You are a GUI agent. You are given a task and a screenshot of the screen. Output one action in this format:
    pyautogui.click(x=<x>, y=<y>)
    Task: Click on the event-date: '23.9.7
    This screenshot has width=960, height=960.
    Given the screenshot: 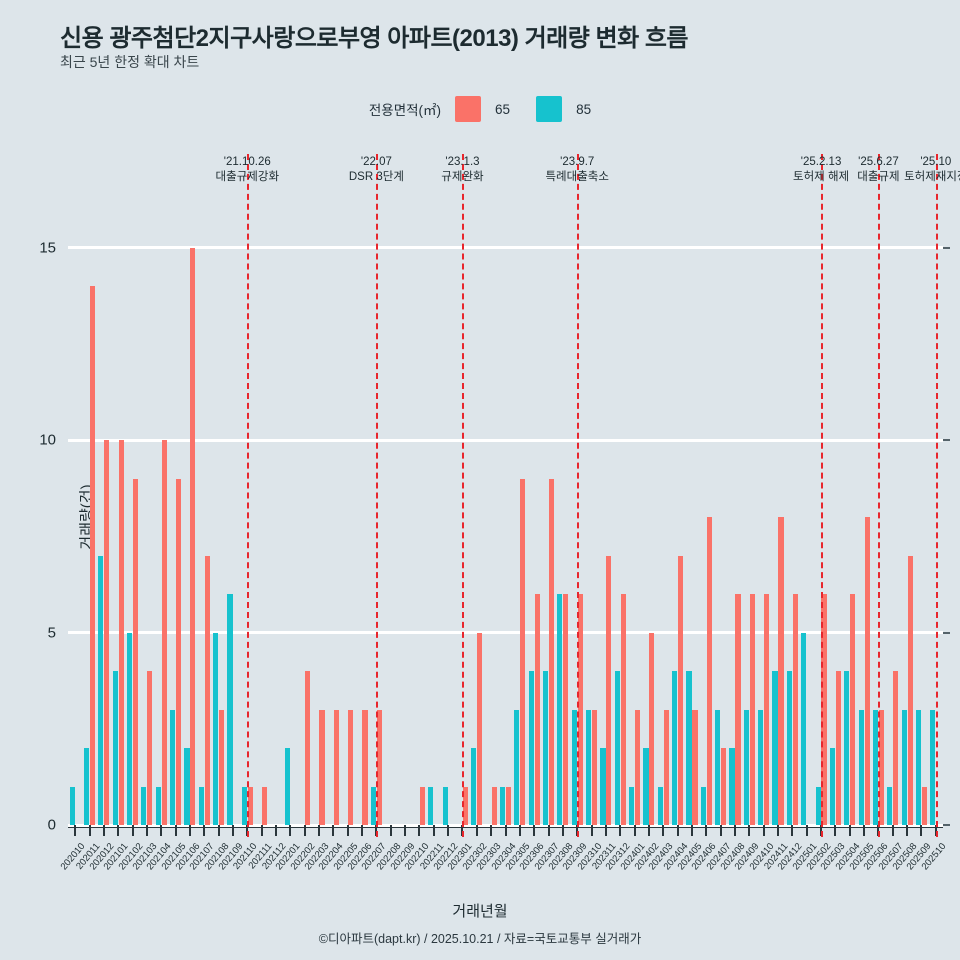 What is the action you would take?
    pyautogui.click(x=577, y=162)
    